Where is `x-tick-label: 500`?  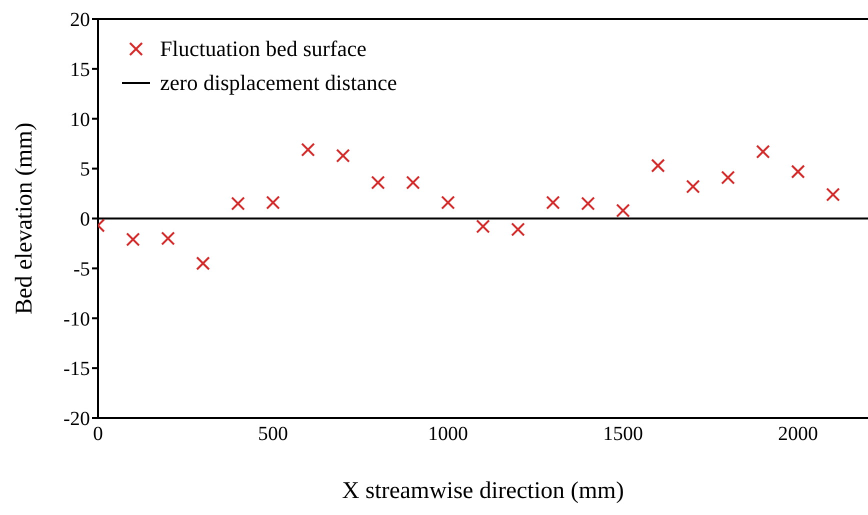
x-tick-label: 500 is located at coordinates (273, 434).